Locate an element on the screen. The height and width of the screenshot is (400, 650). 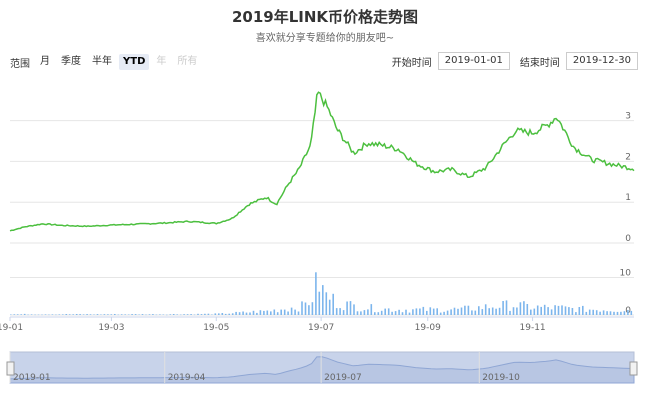
end-date-input: 2019-12-30 is located at coordinates (601, 61).